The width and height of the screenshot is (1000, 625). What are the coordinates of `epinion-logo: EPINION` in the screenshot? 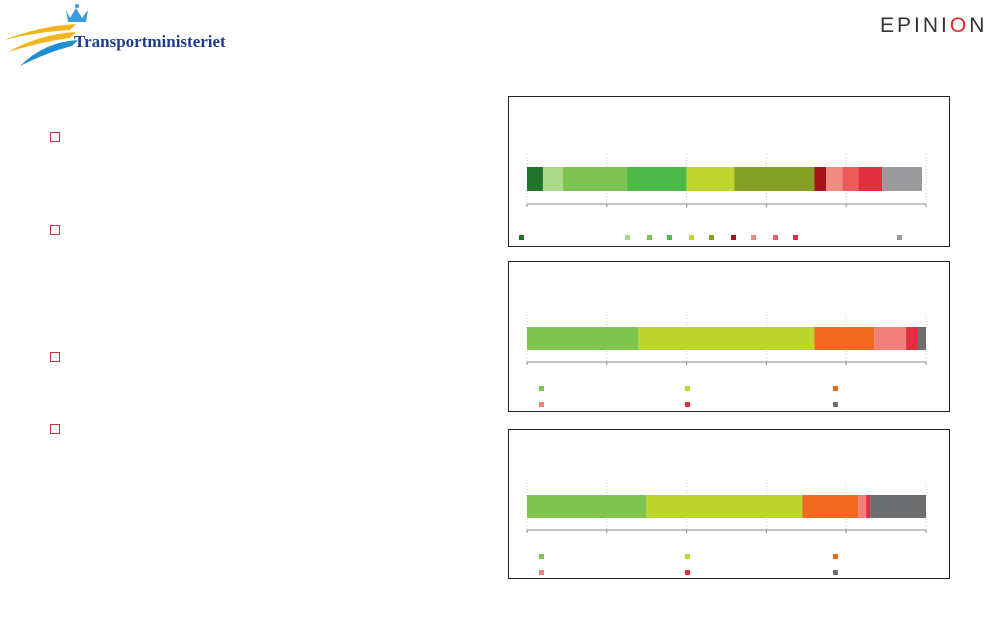 It's located at (933, 26).